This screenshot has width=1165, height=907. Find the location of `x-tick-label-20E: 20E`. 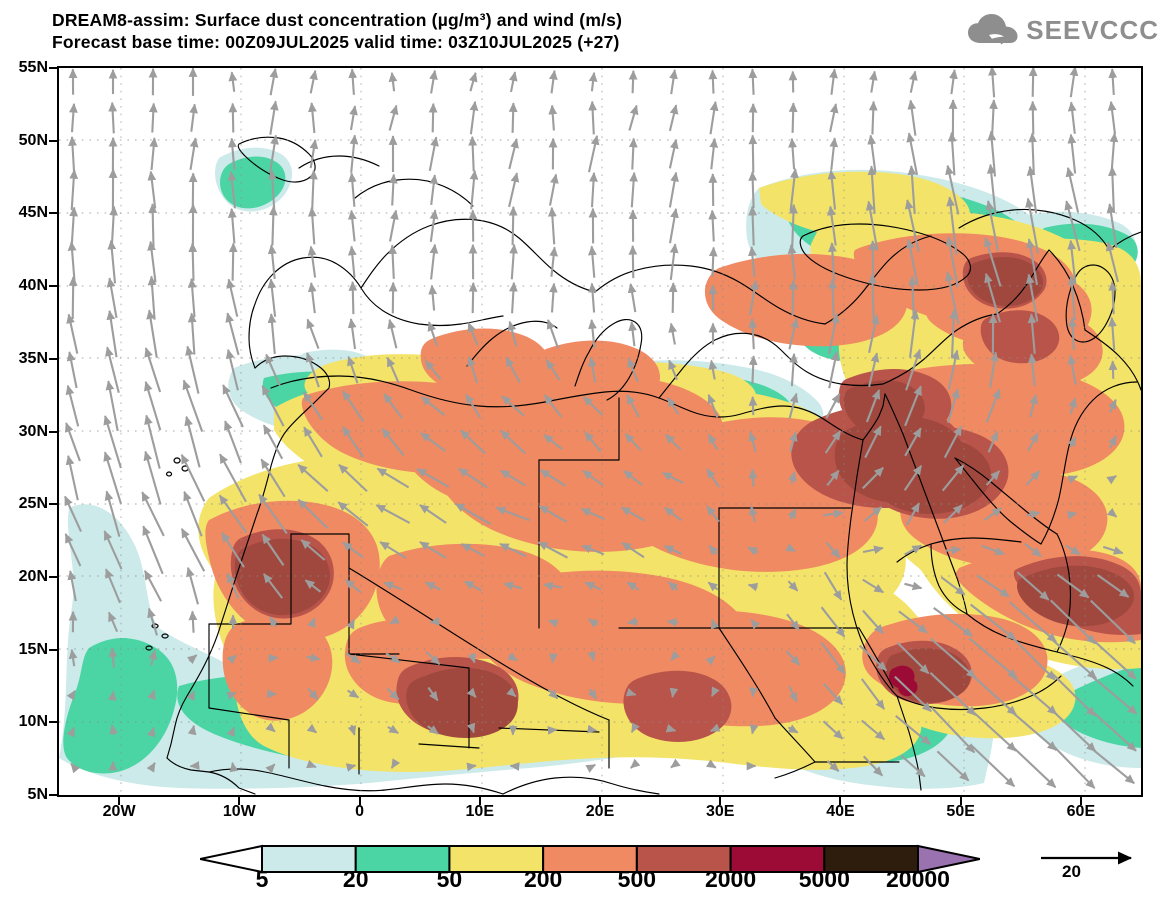

x-tick-label-20E: 20E is located at coordinates (600, 811).